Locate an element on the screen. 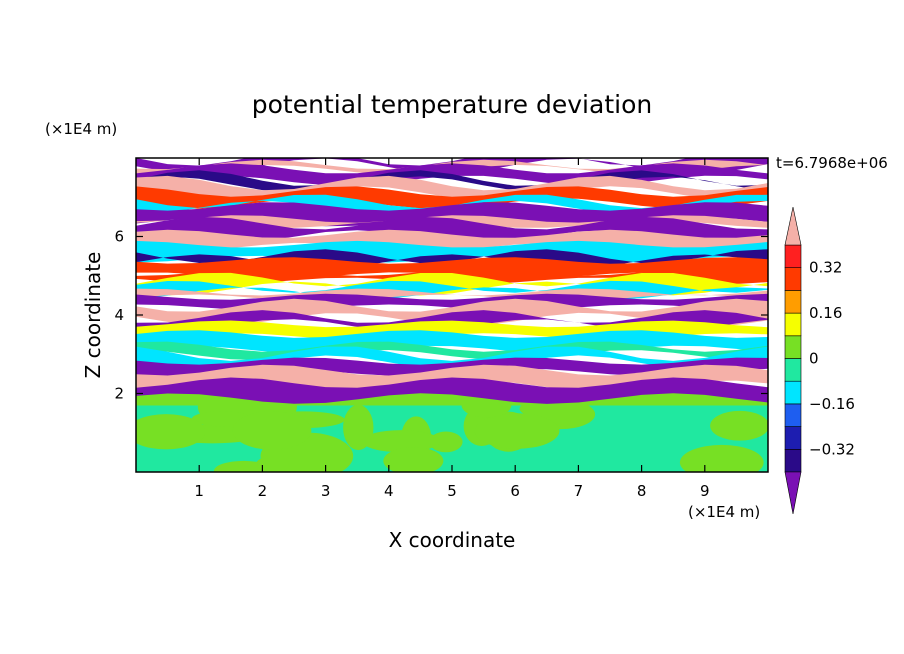 Image resolution: width=904 pixels, height=654 pixels. colorbar-over-arrow is located at coordinates (793, 226).